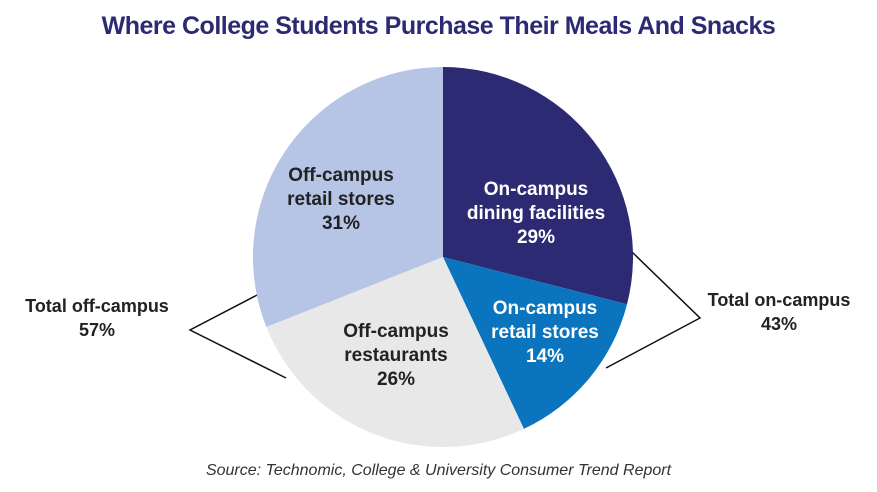 The width and height of the screenshot is (877, 492). Describe the element at coordinates (536, 201) in the screenshot. I see `slice-category: On-campus dining facilities` at that location.